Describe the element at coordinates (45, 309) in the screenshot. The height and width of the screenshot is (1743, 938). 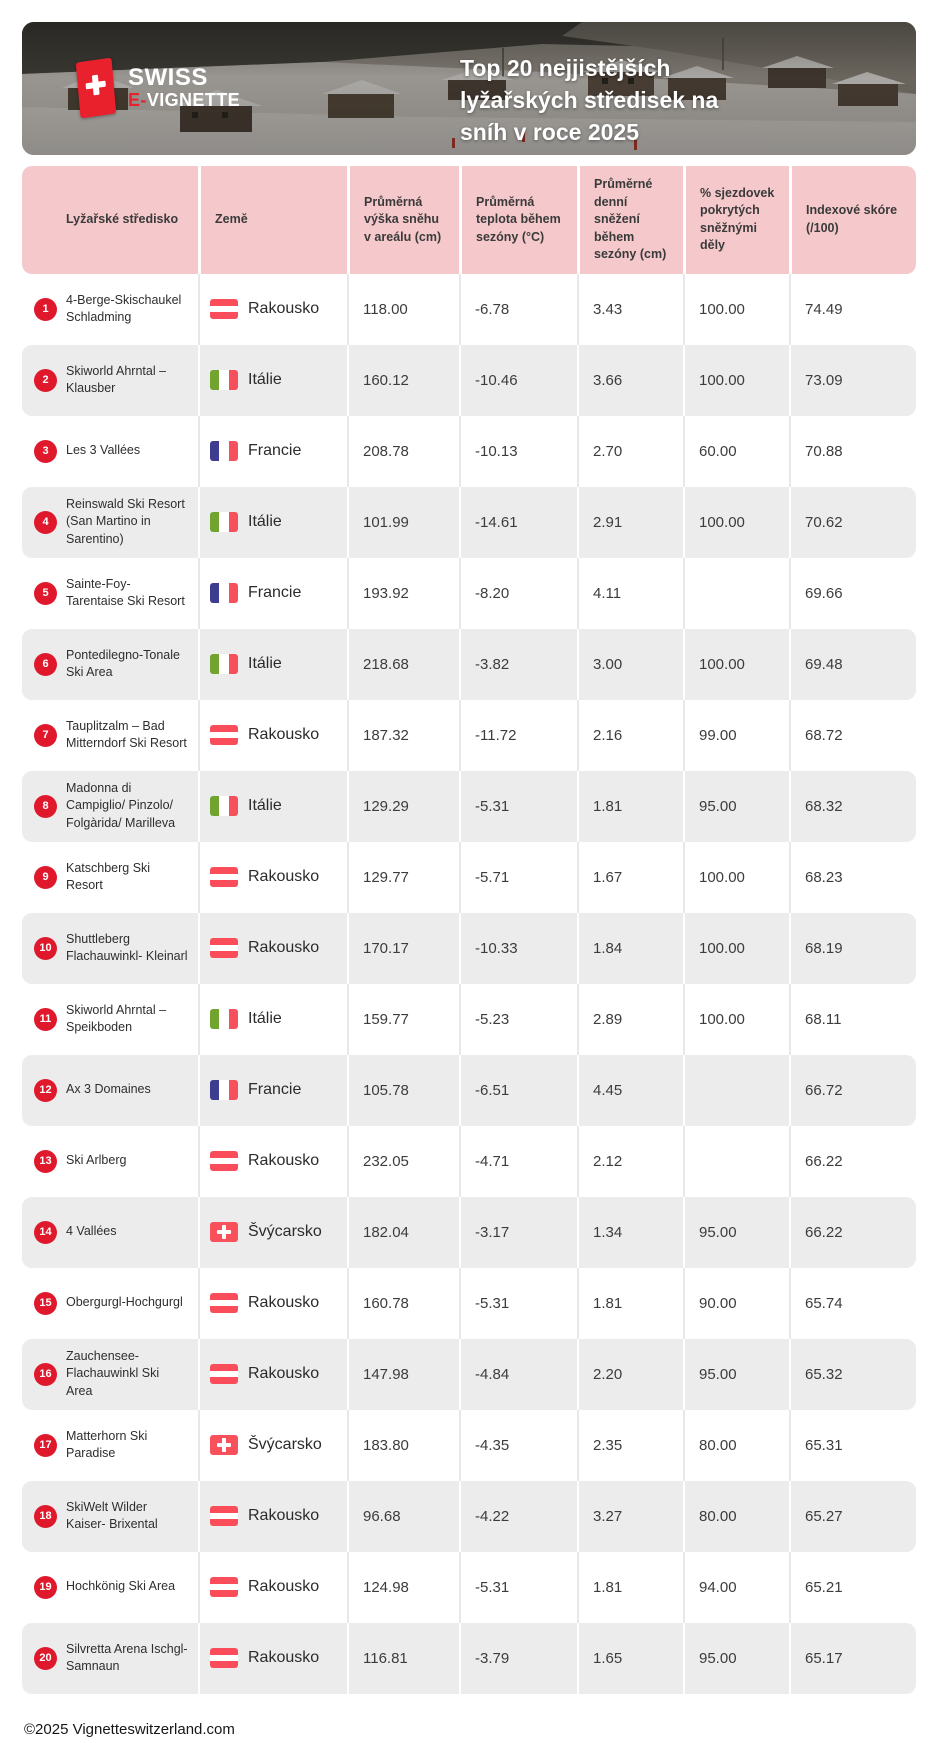
I see `rank-badge: 1` at that location.